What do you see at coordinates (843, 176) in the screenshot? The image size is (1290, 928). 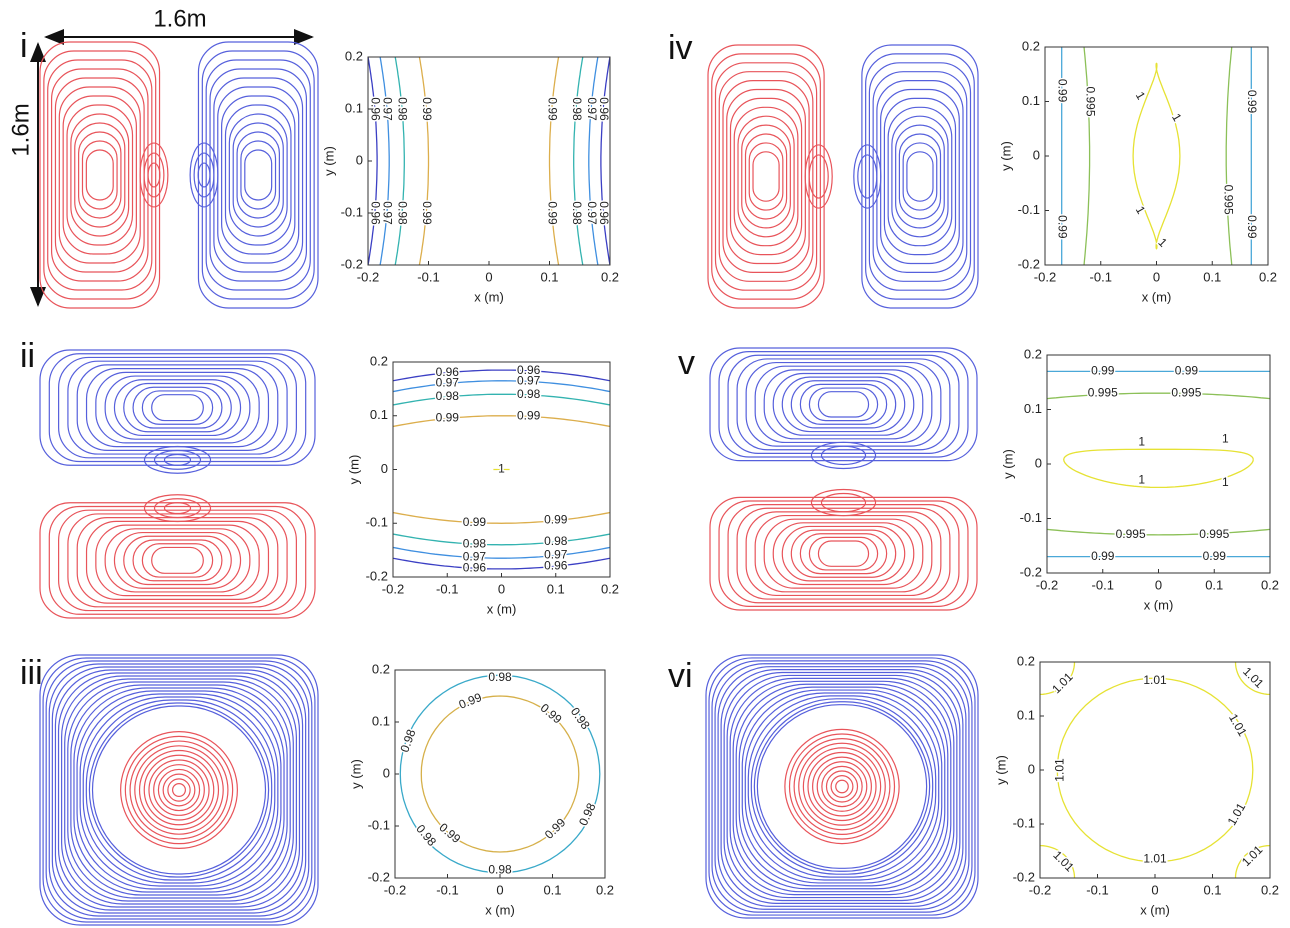 I see `field-plot` at bounding box center [843, 176].